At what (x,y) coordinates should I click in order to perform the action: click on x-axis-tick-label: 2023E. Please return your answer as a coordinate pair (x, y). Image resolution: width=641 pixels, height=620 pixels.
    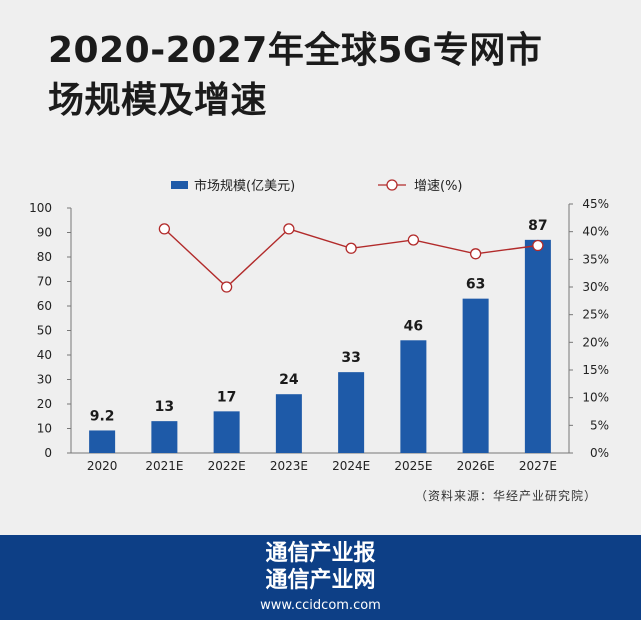
    Looking at the image, I should click on (289, 466).